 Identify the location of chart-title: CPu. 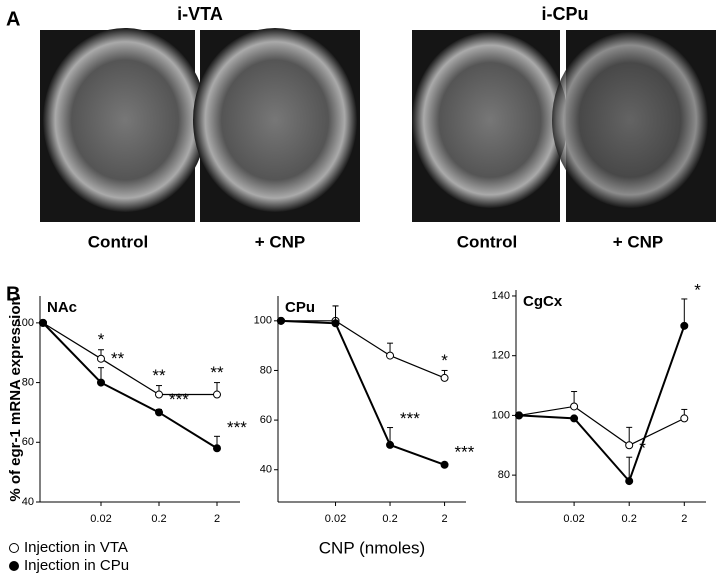
(300, 307).